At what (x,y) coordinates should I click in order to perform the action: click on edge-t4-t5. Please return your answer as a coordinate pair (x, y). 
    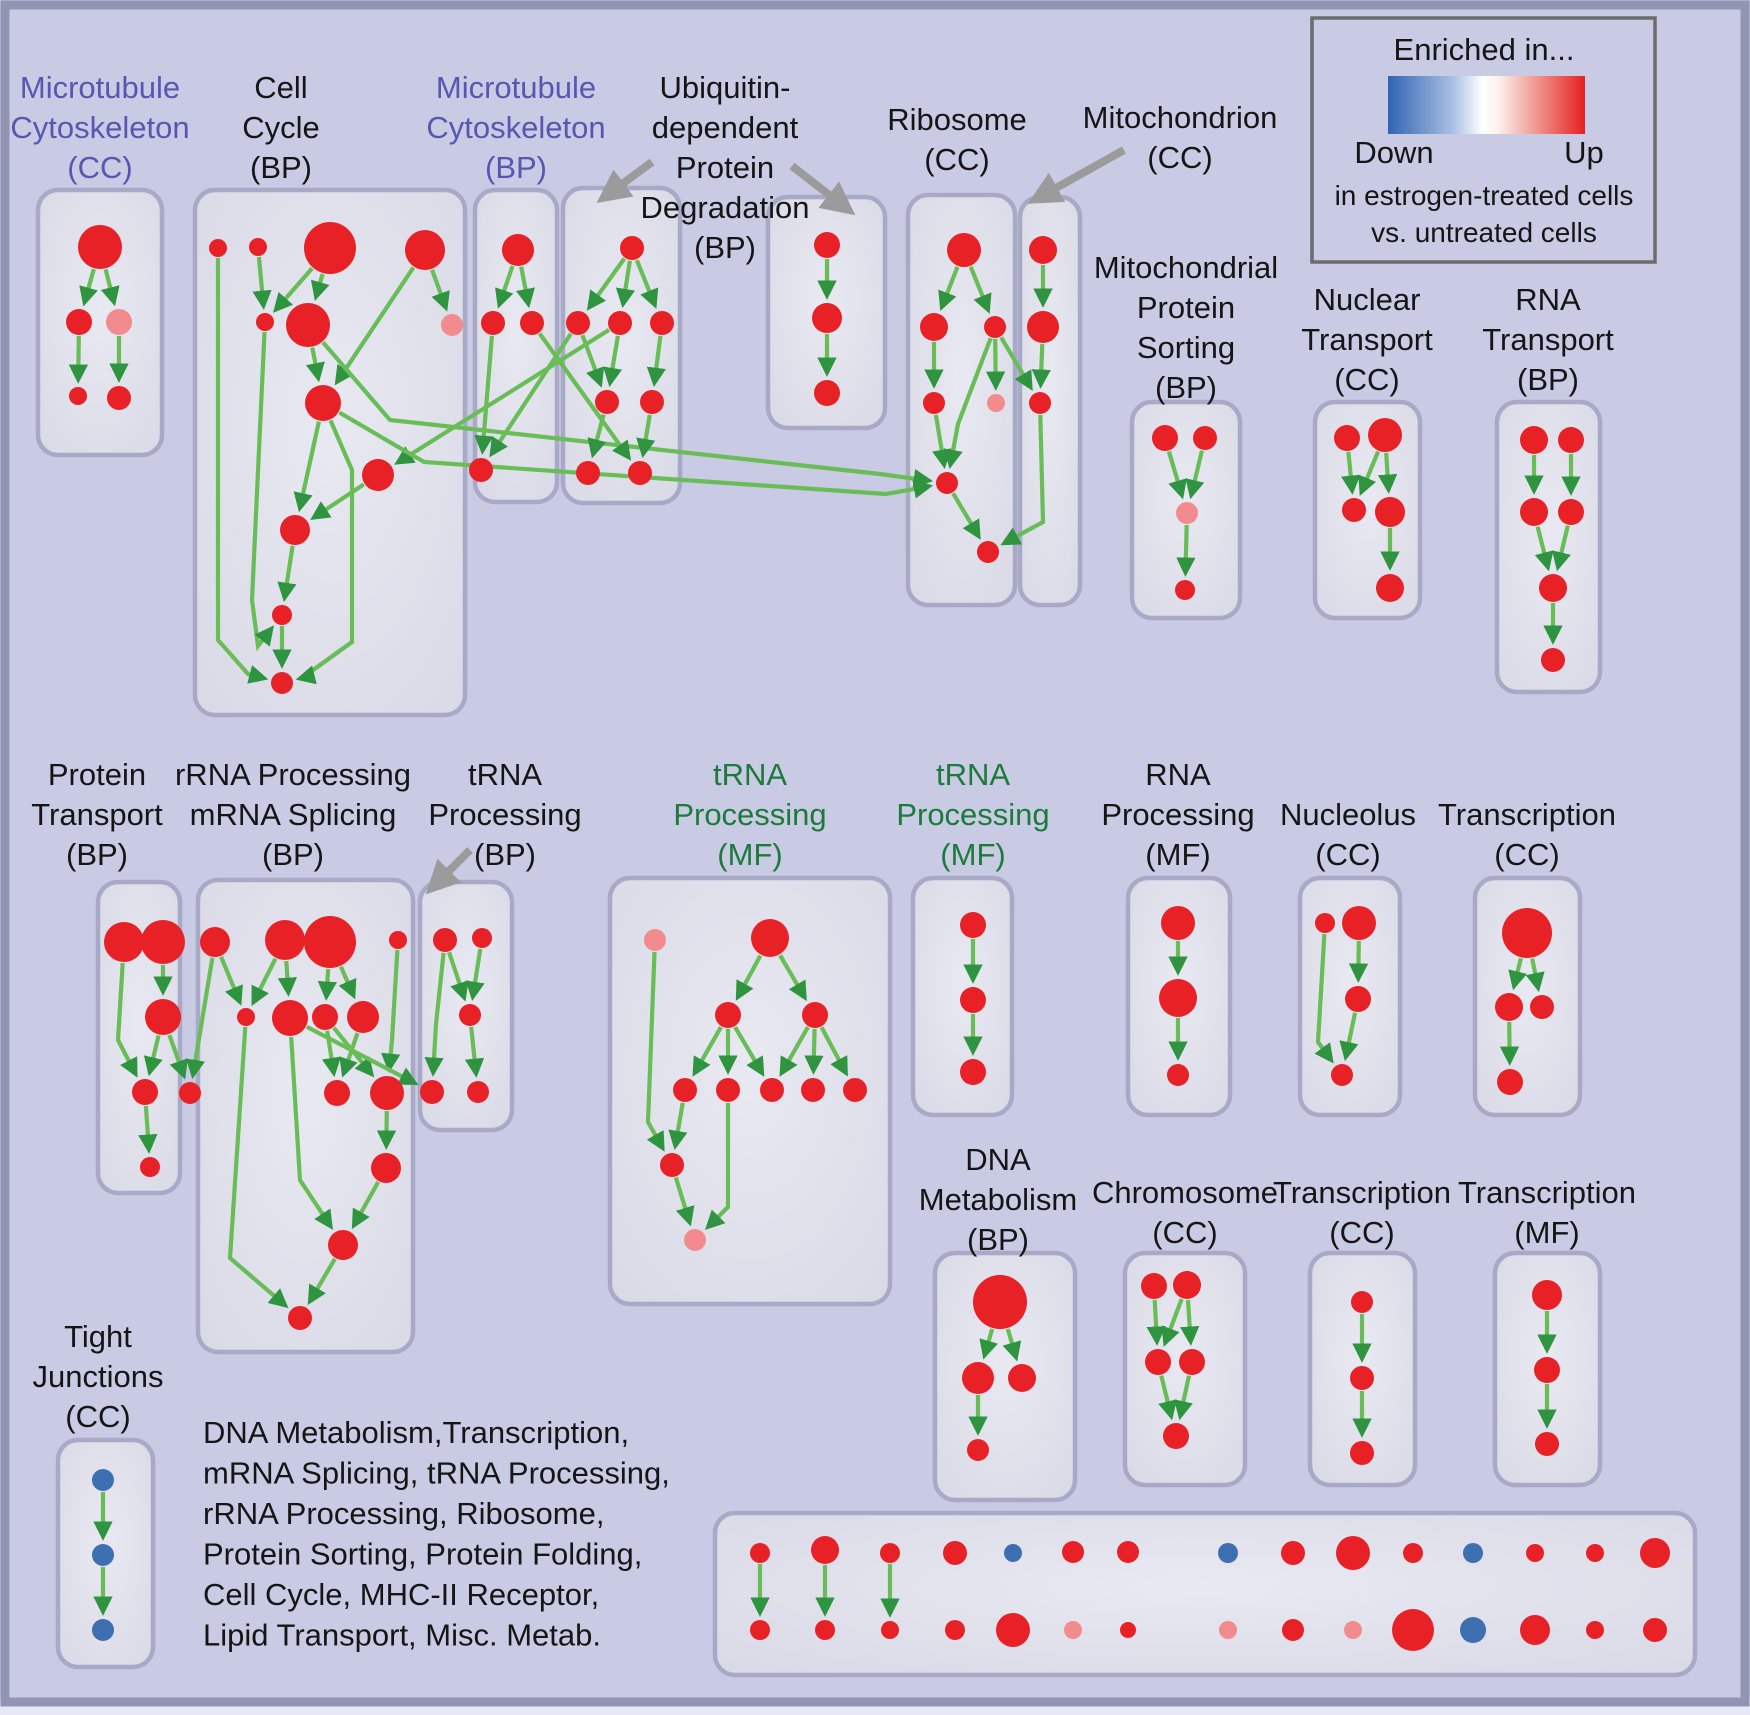
    Looking at the image, I should click on (1183, 1398).